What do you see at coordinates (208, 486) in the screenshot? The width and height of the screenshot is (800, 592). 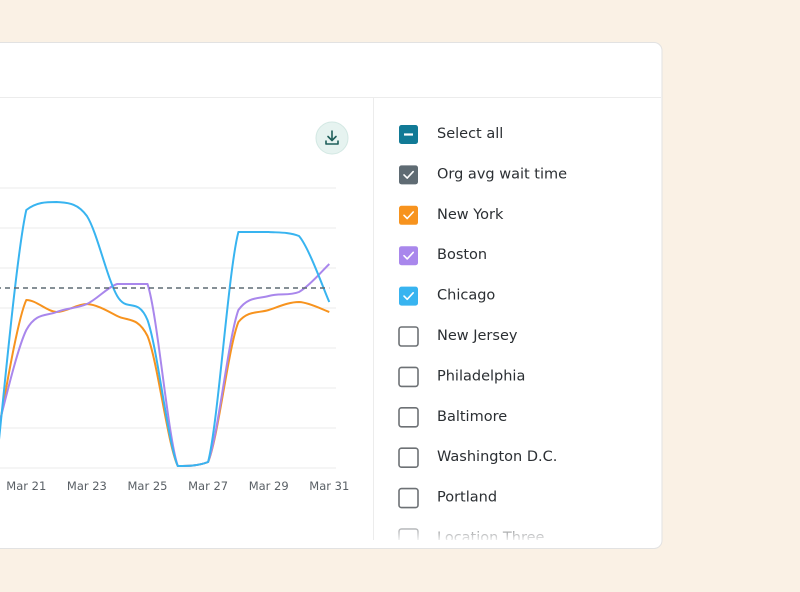 I see `x-tick-label: Mar 27` at bounding box center [208, 486].